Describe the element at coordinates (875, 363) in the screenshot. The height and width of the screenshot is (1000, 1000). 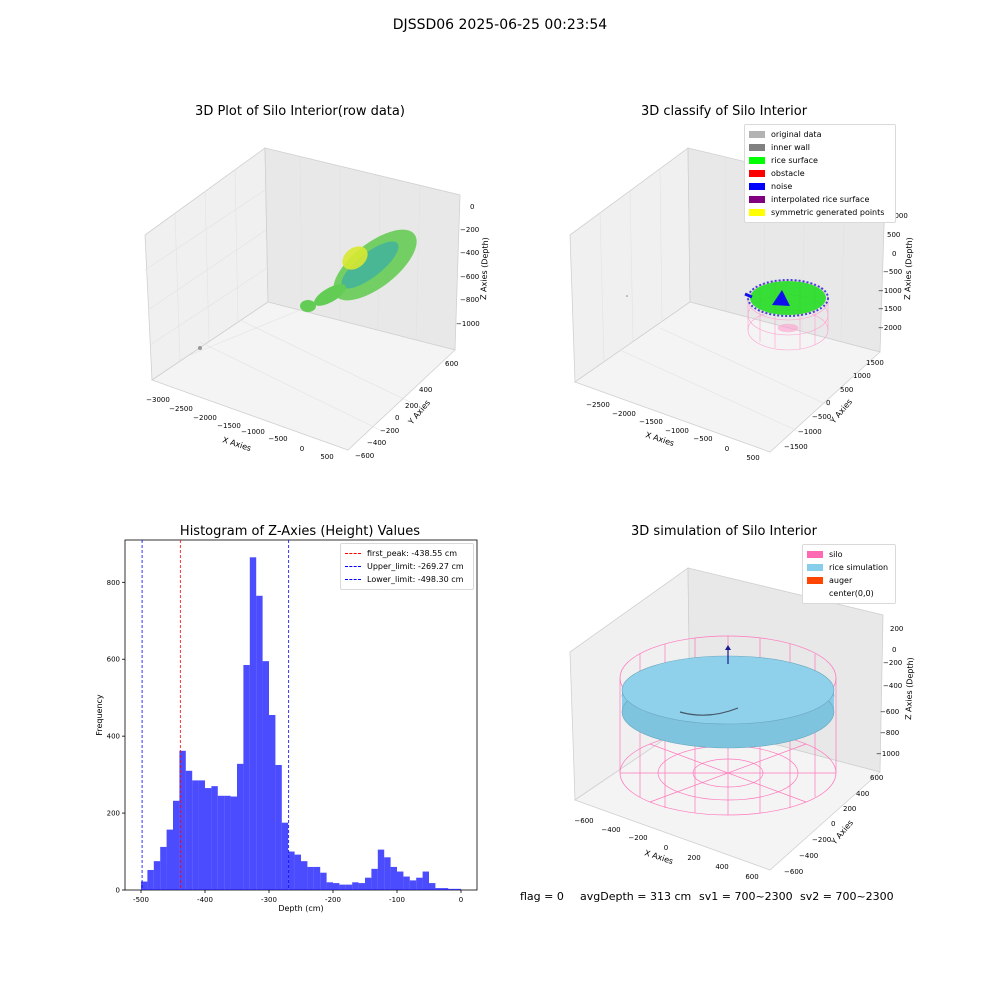
I see `tick: 1500` at that location.